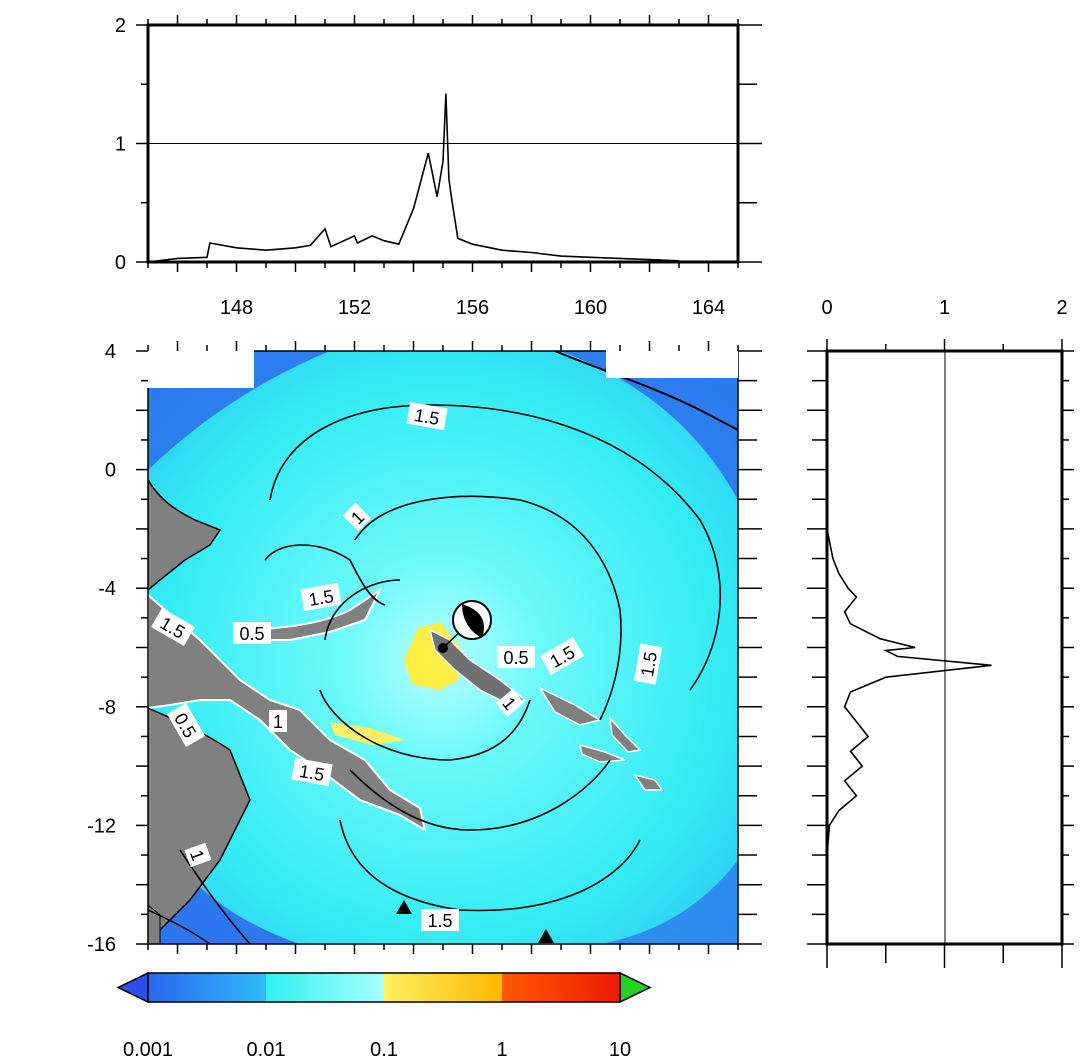 The image size is (1088, 1063). Describe the element at coordinates (362, 610) in the screenshot. I see `contour-inner-west` at that location.